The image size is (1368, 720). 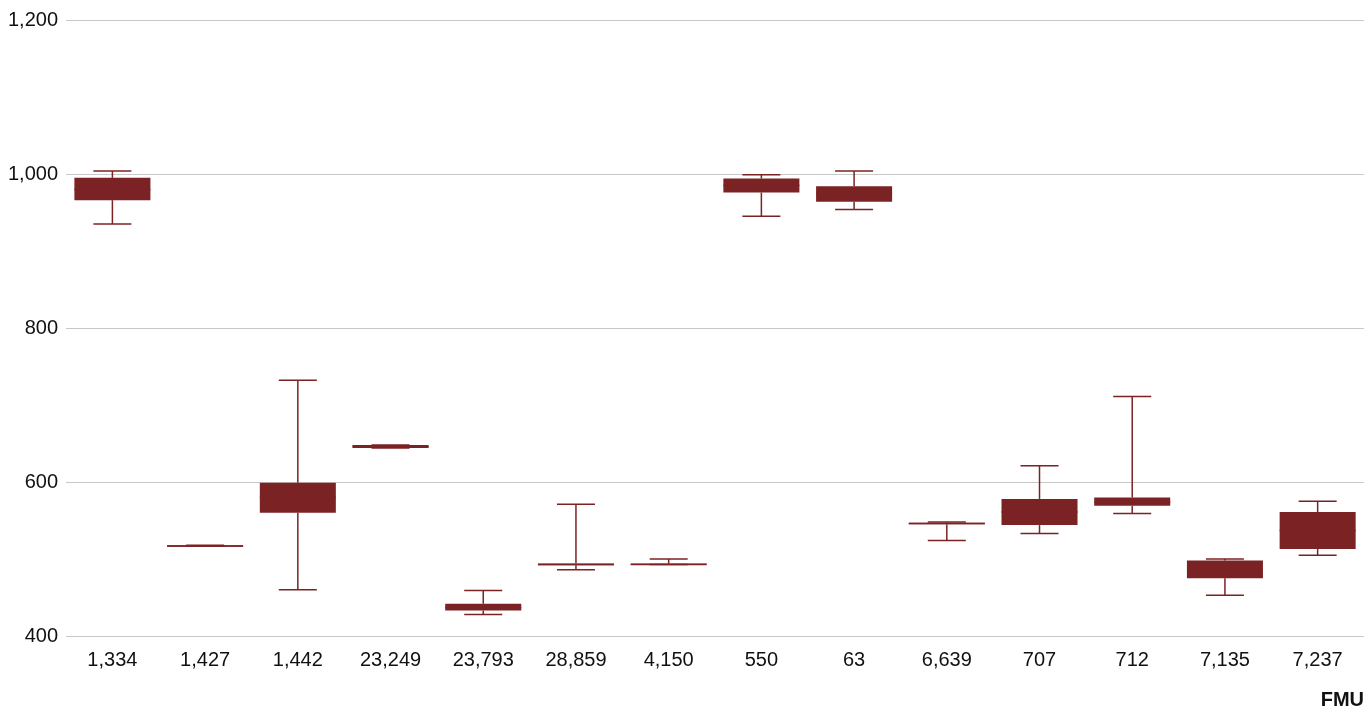 I want to click on x-tick-label: 1,334, so click(x=112, y=658).